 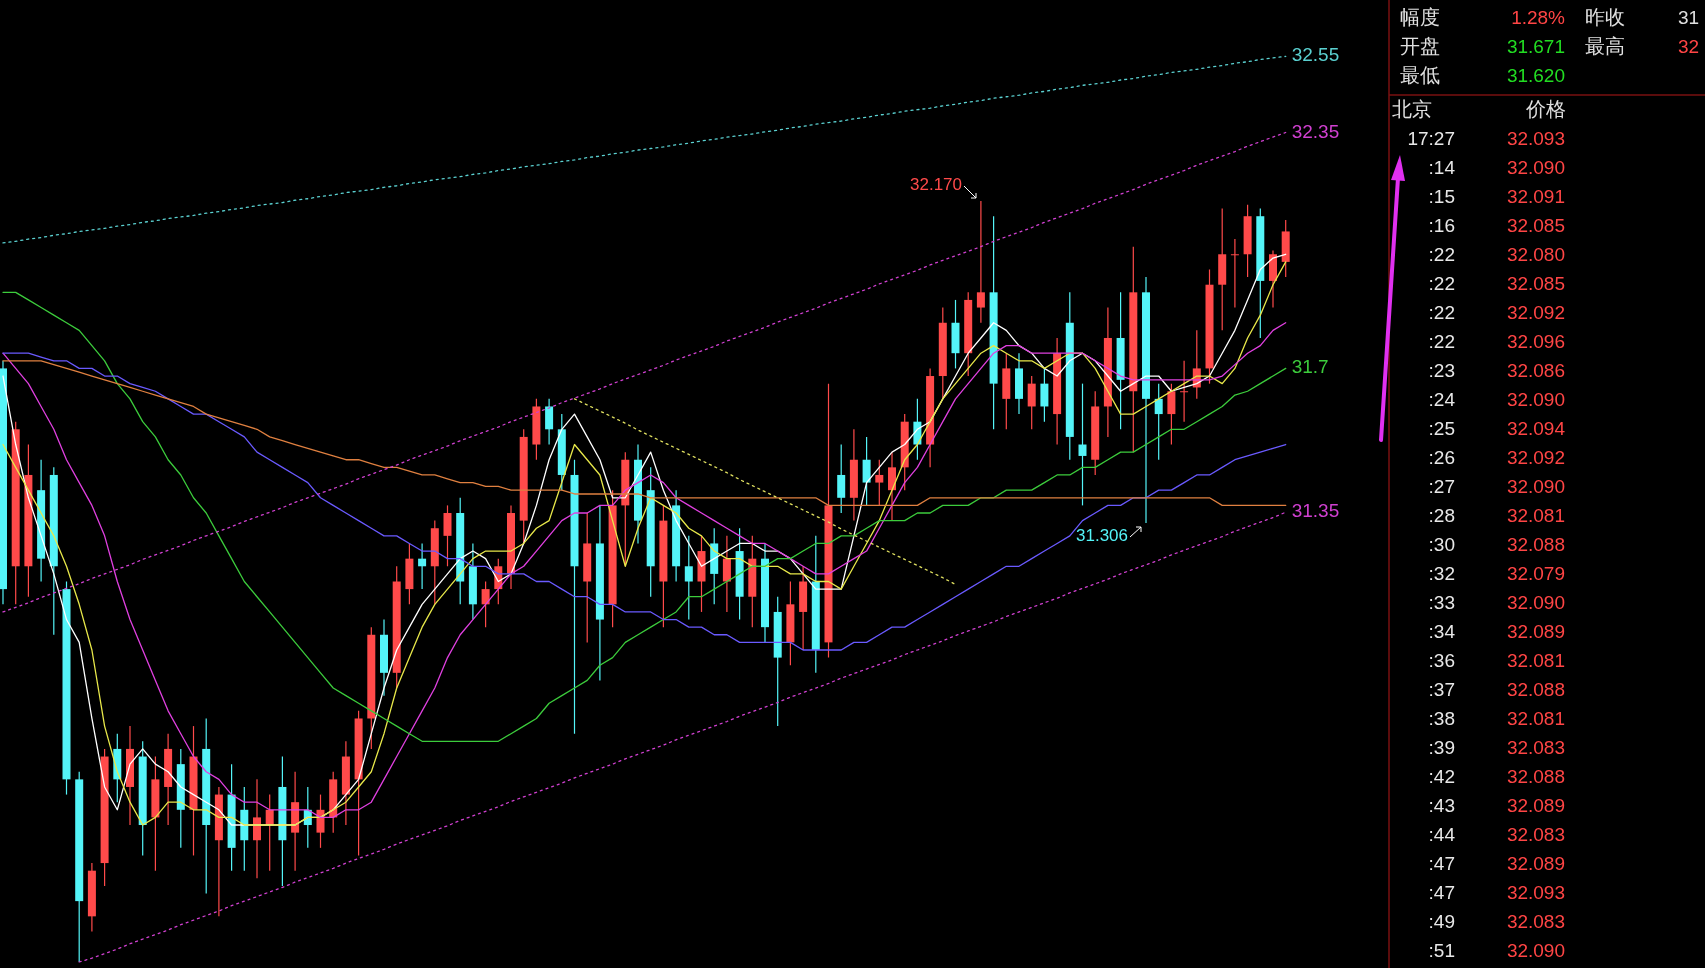 I want to click on text: 最高, so click(x=1605, y=46).